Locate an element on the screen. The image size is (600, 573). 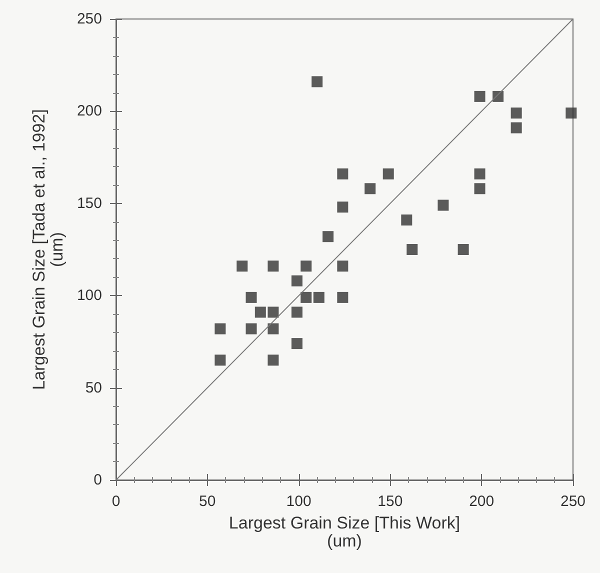
y-tick-label: 0 is located at coordinates (98, 480).